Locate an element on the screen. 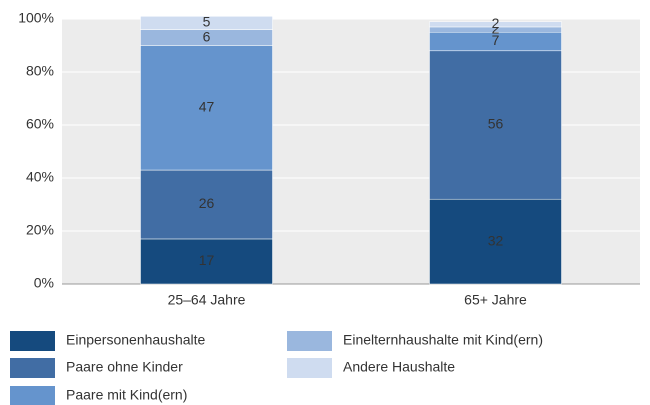 The width and height of the screenshot is (650, 405). x-tick-label: 65+ Jahre is located at coordinates (495, 300).